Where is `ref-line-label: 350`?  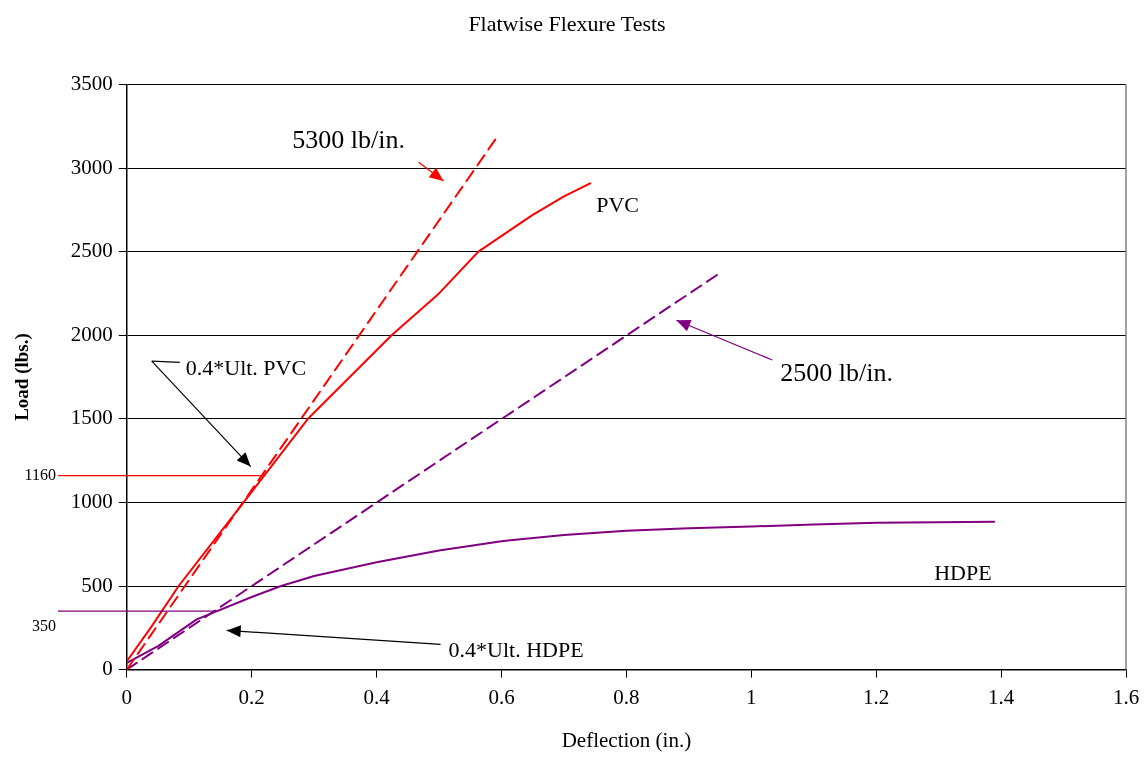
ref-line-label: 350 is located at coordinates (44, 626).